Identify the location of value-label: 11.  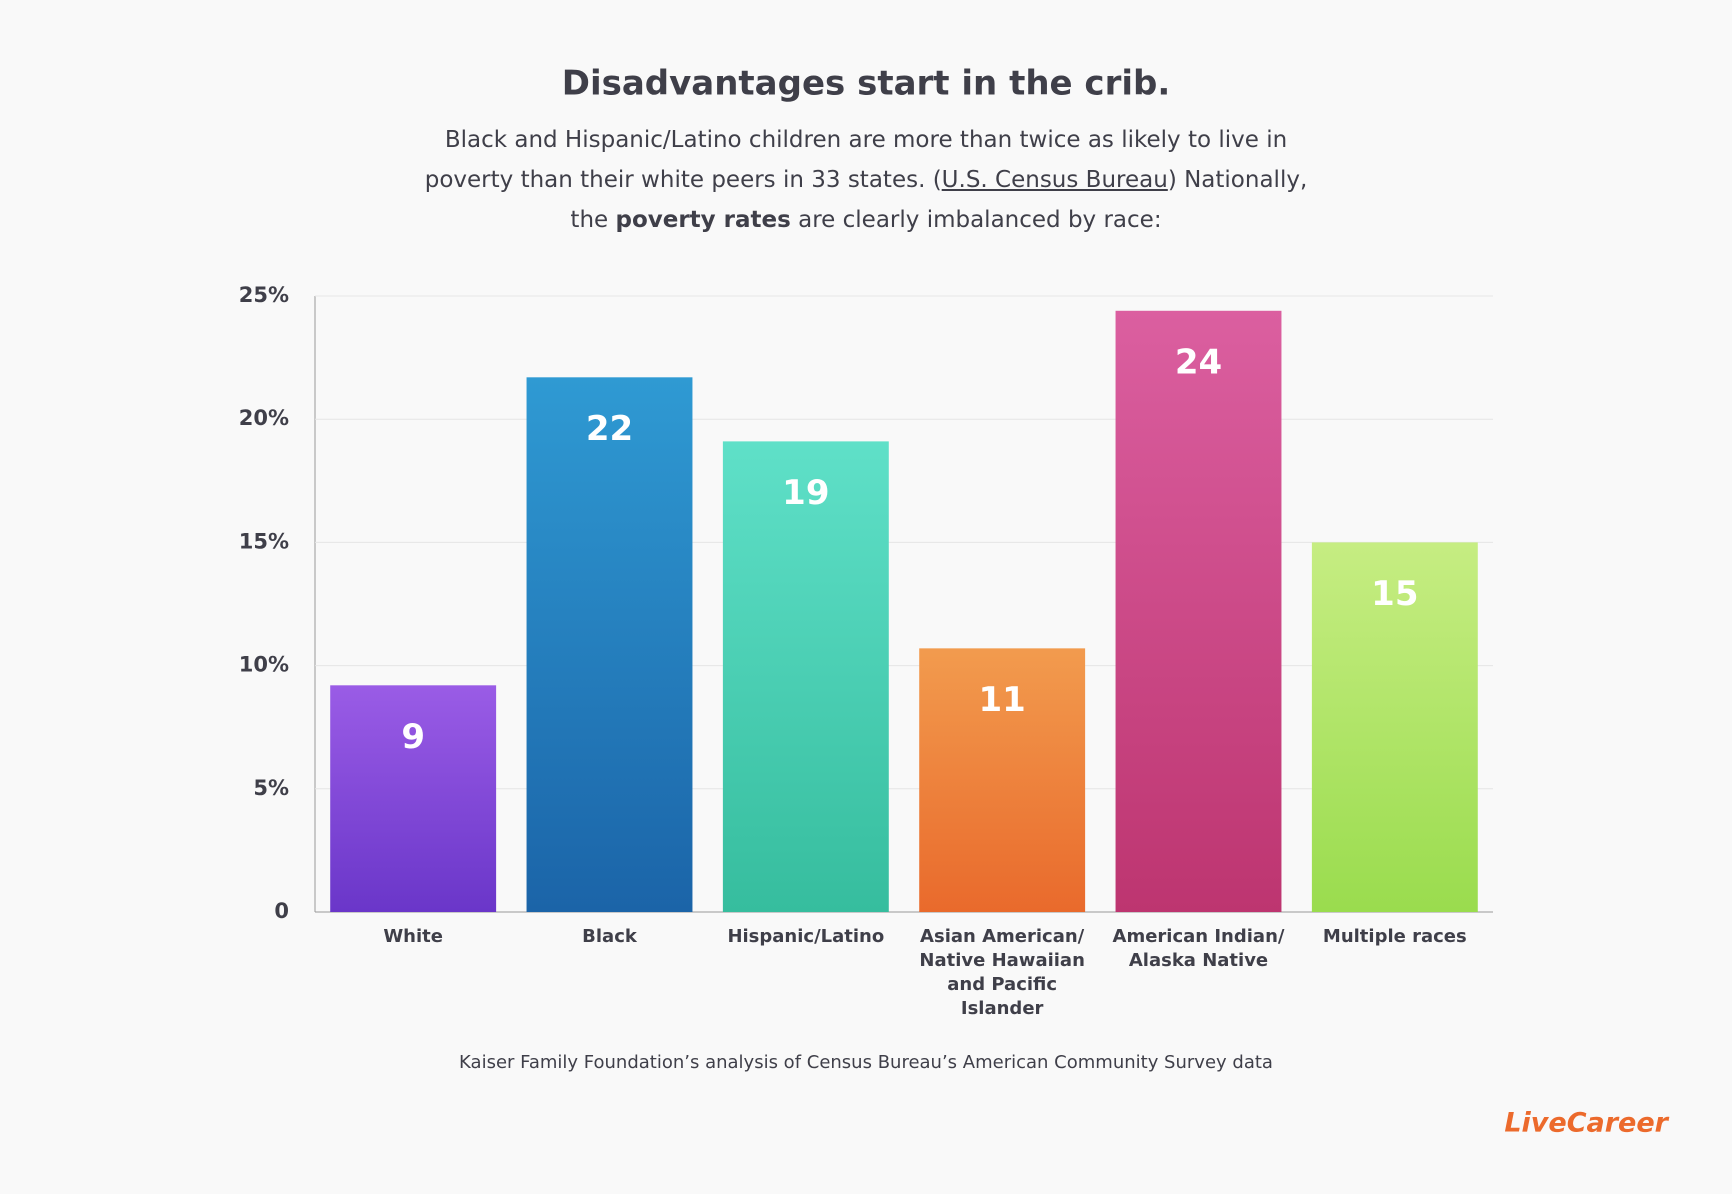
(1002, 700).